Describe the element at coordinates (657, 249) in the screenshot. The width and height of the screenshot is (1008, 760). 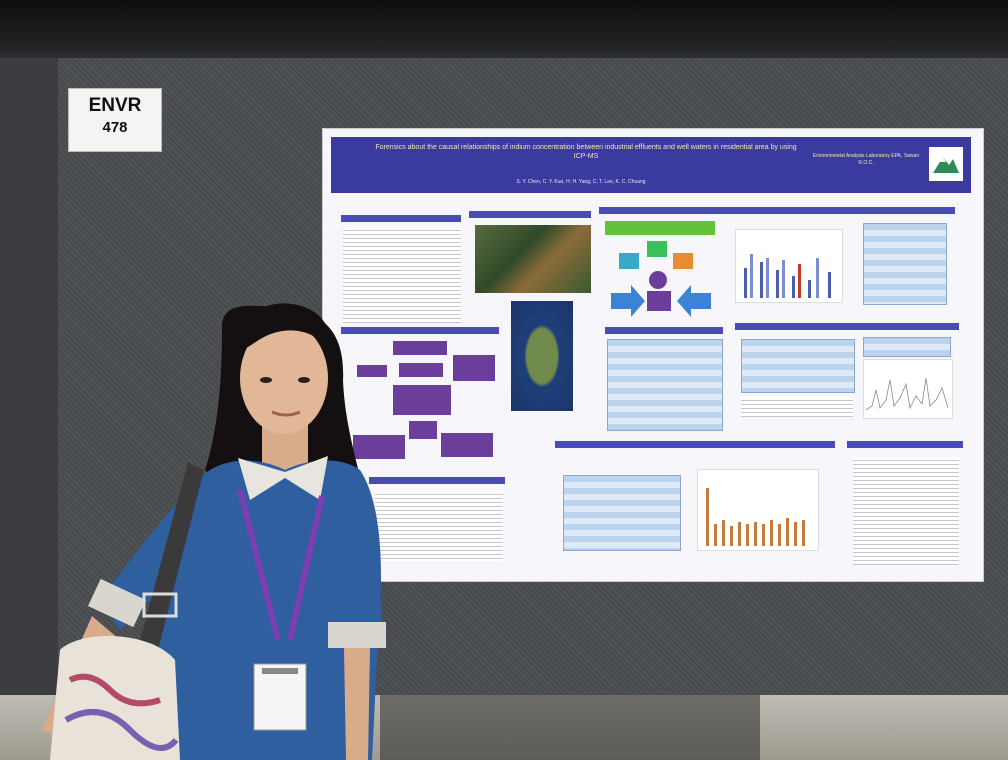
I see `diagram-node-top` at that location.